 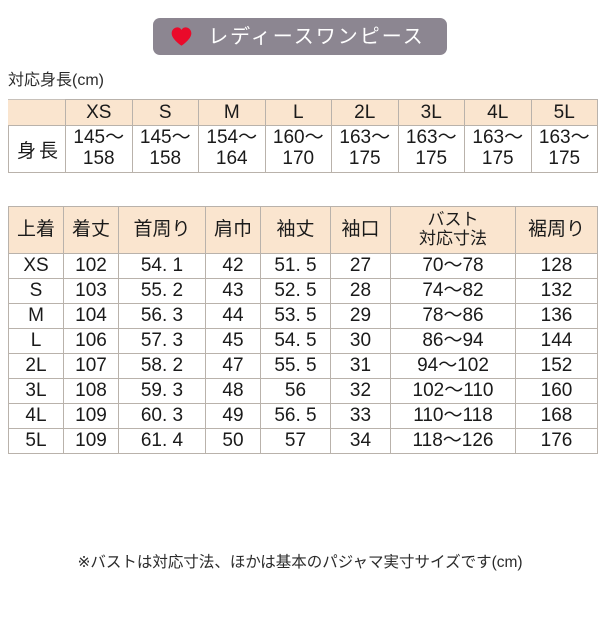 I want to click on cell-shoulder: 42, so click(x=233, y=266).